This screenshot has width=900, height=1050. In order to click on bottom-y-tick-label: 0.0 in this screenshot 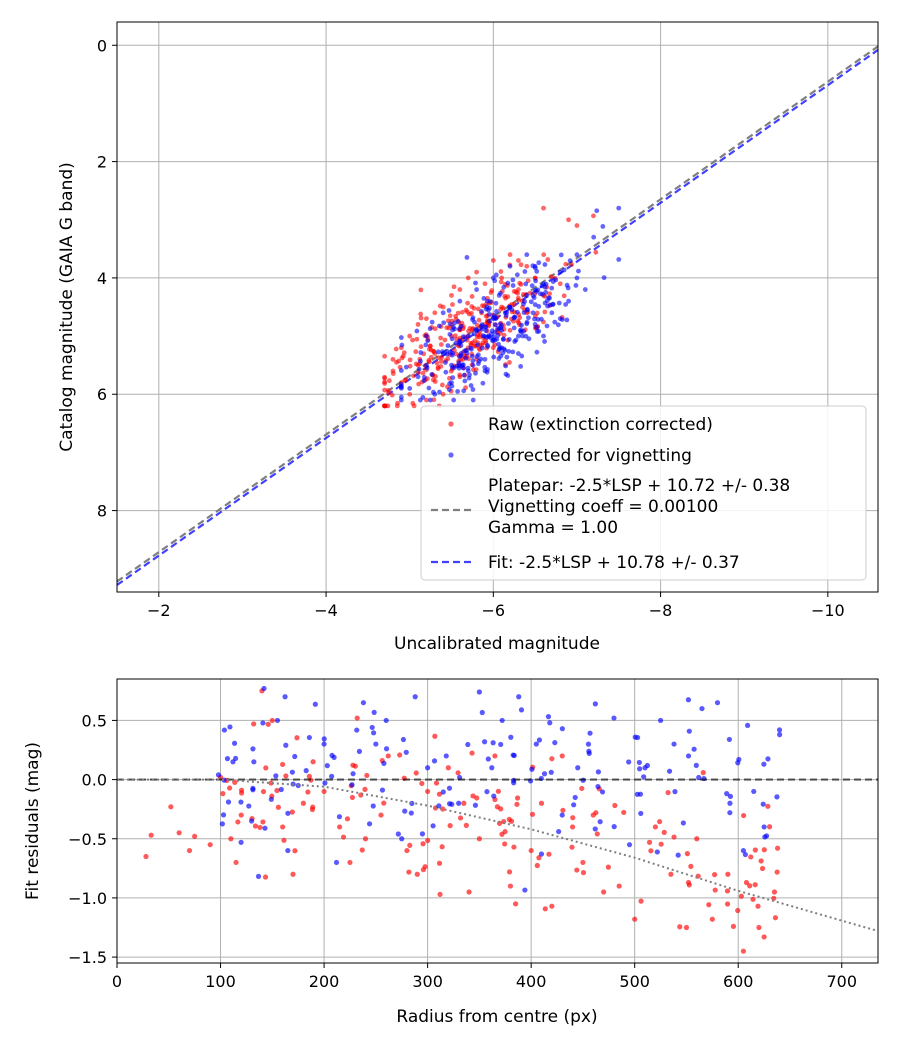, I will do `click(94, 780)`.